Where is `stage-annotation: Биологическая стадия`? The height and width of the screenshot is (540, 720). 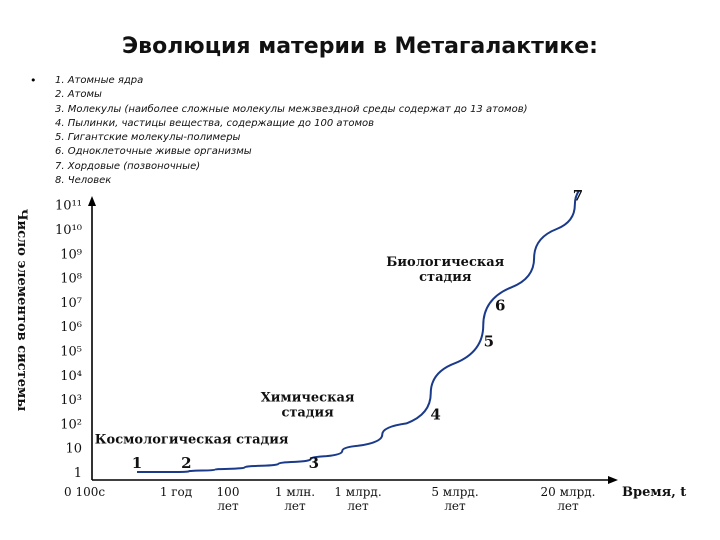
stage-annotation: Биологическая стадия is located at coordinates (445, 270).